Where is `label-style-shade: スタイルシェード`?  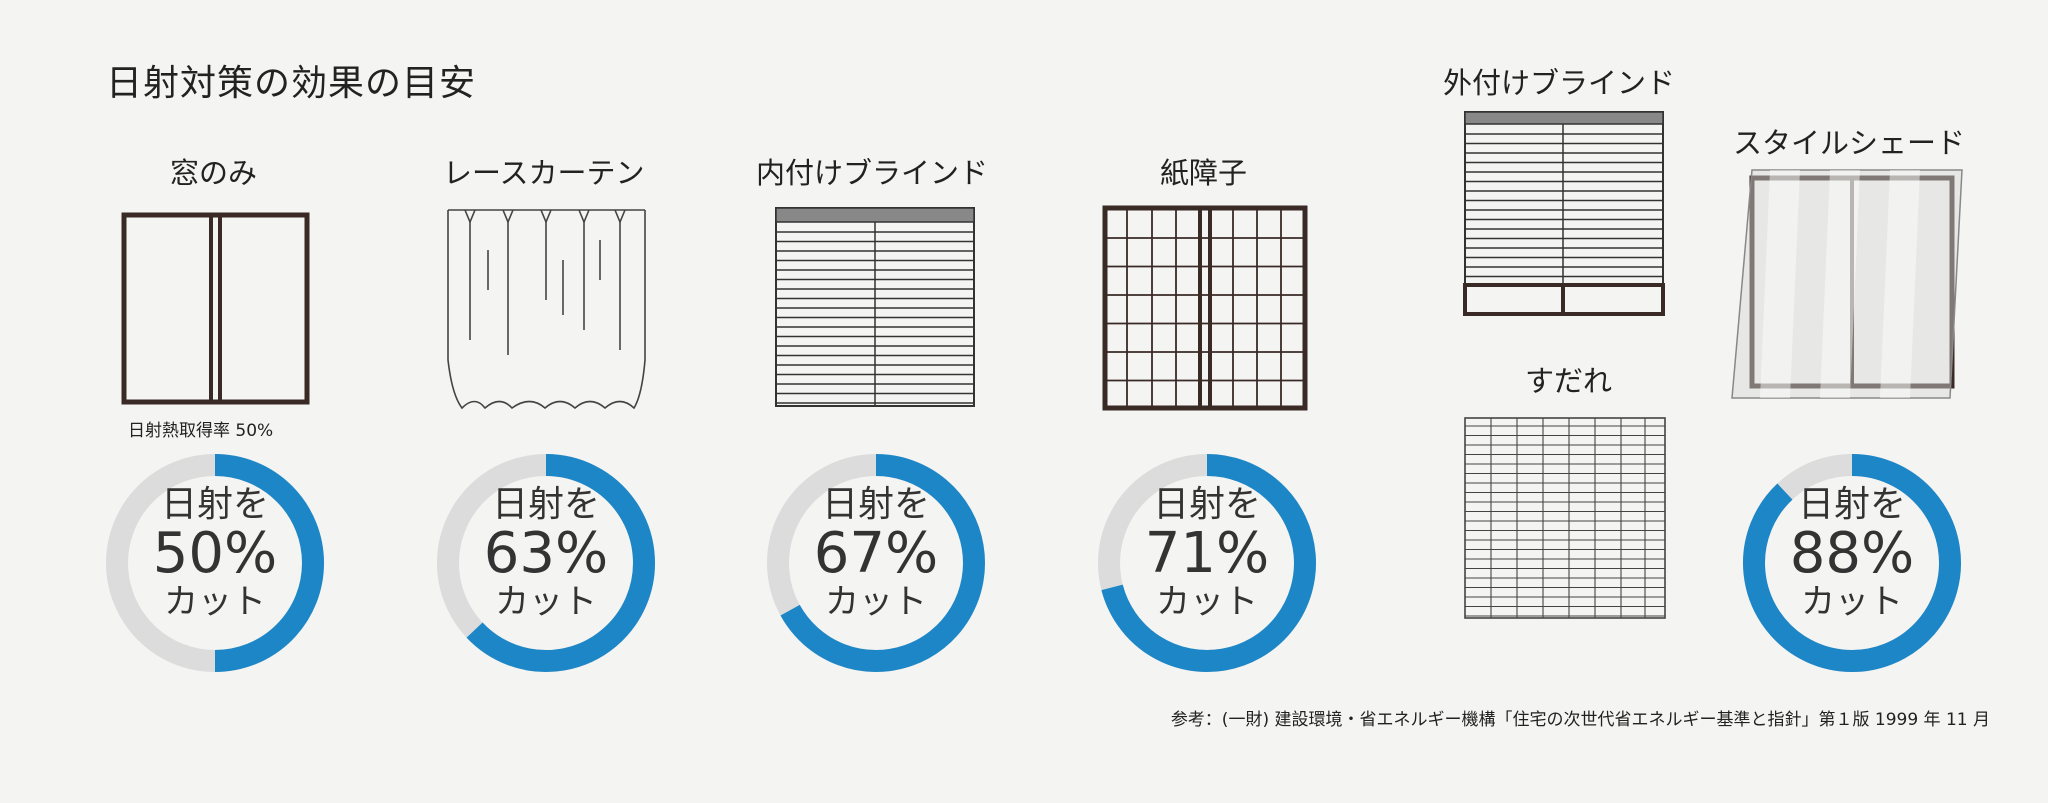
label-style-shade: スタイルシェード is located at coordinates (1849, 143).